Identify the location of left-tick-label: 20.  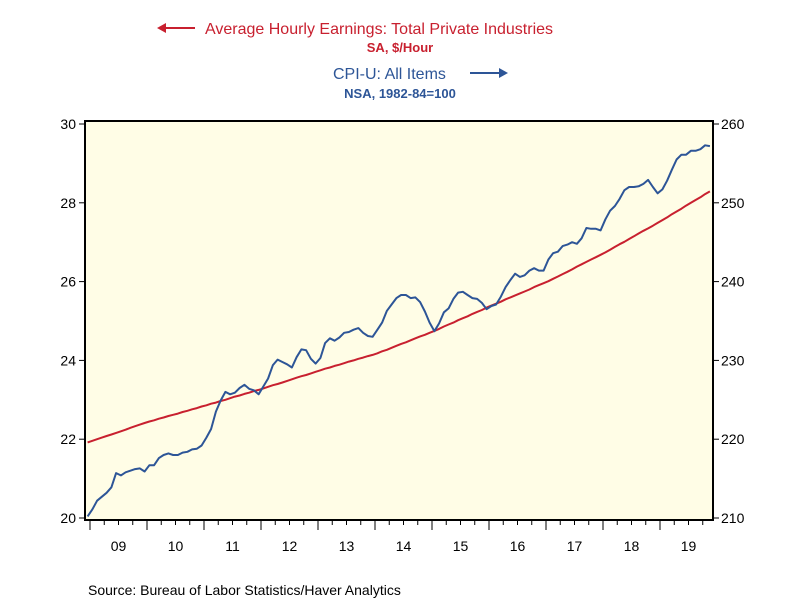
(68, 518).